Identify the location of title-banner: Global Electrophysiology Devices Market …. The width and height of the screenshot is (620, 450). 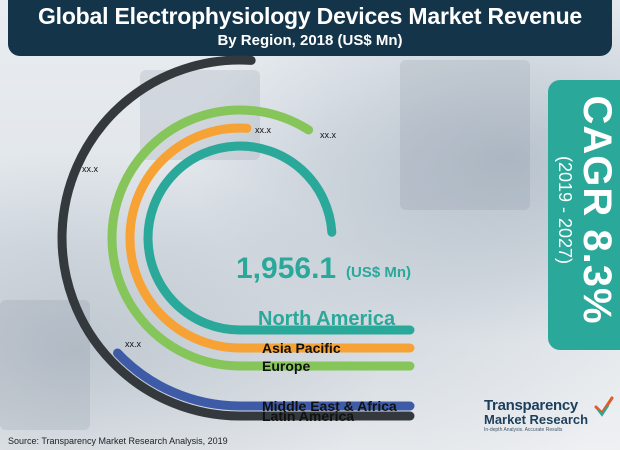
(310, 28).